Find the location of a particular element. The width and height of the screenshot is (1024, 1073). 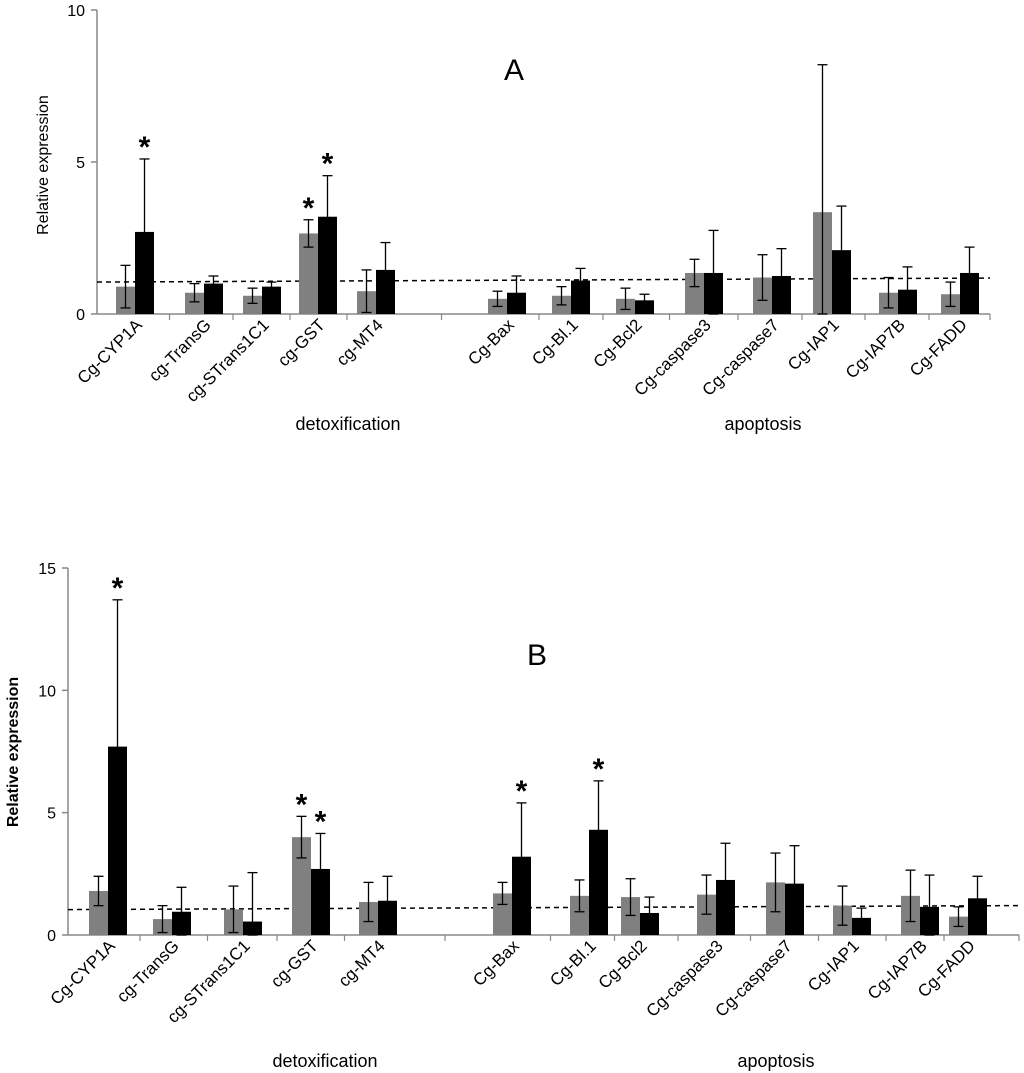

panel-label: B is located at coordinates (537, 655).